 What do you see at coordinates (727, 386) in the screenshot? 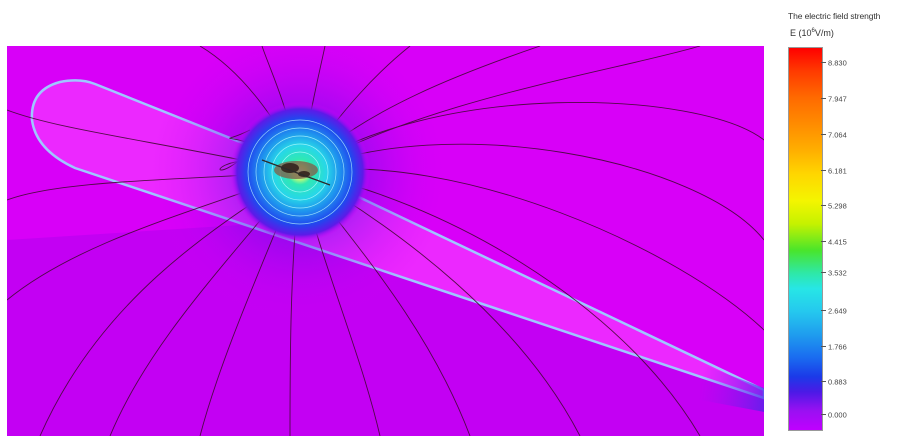
I see `tip-glow` at bounding box center [727, 386].